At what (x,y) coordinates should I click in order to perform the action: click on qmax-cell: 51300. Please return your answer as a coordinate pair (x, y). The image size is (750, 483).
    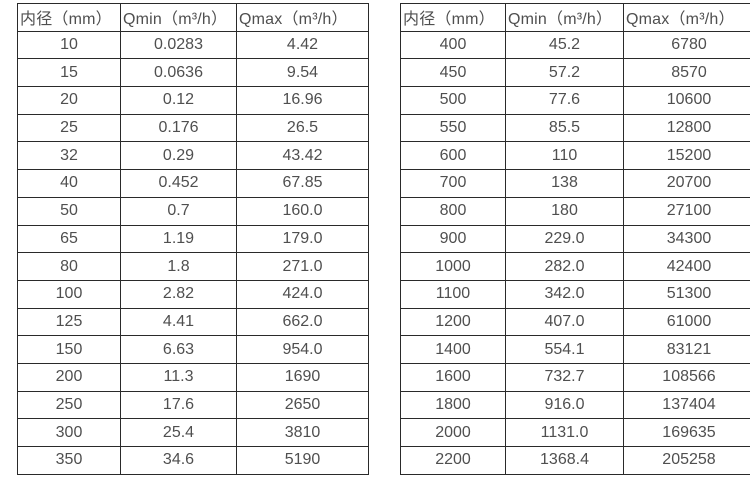
    Looking at the image, I should click on (686, 294).